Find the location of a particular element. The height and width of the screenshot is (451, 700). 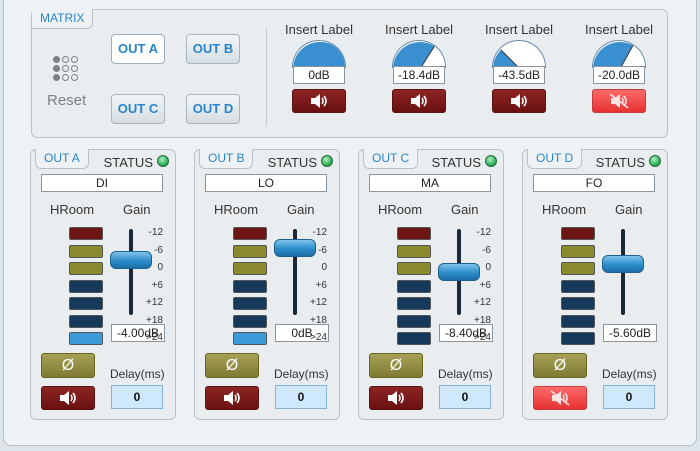

reset-label: Reset is located at coordinates (67, 100).